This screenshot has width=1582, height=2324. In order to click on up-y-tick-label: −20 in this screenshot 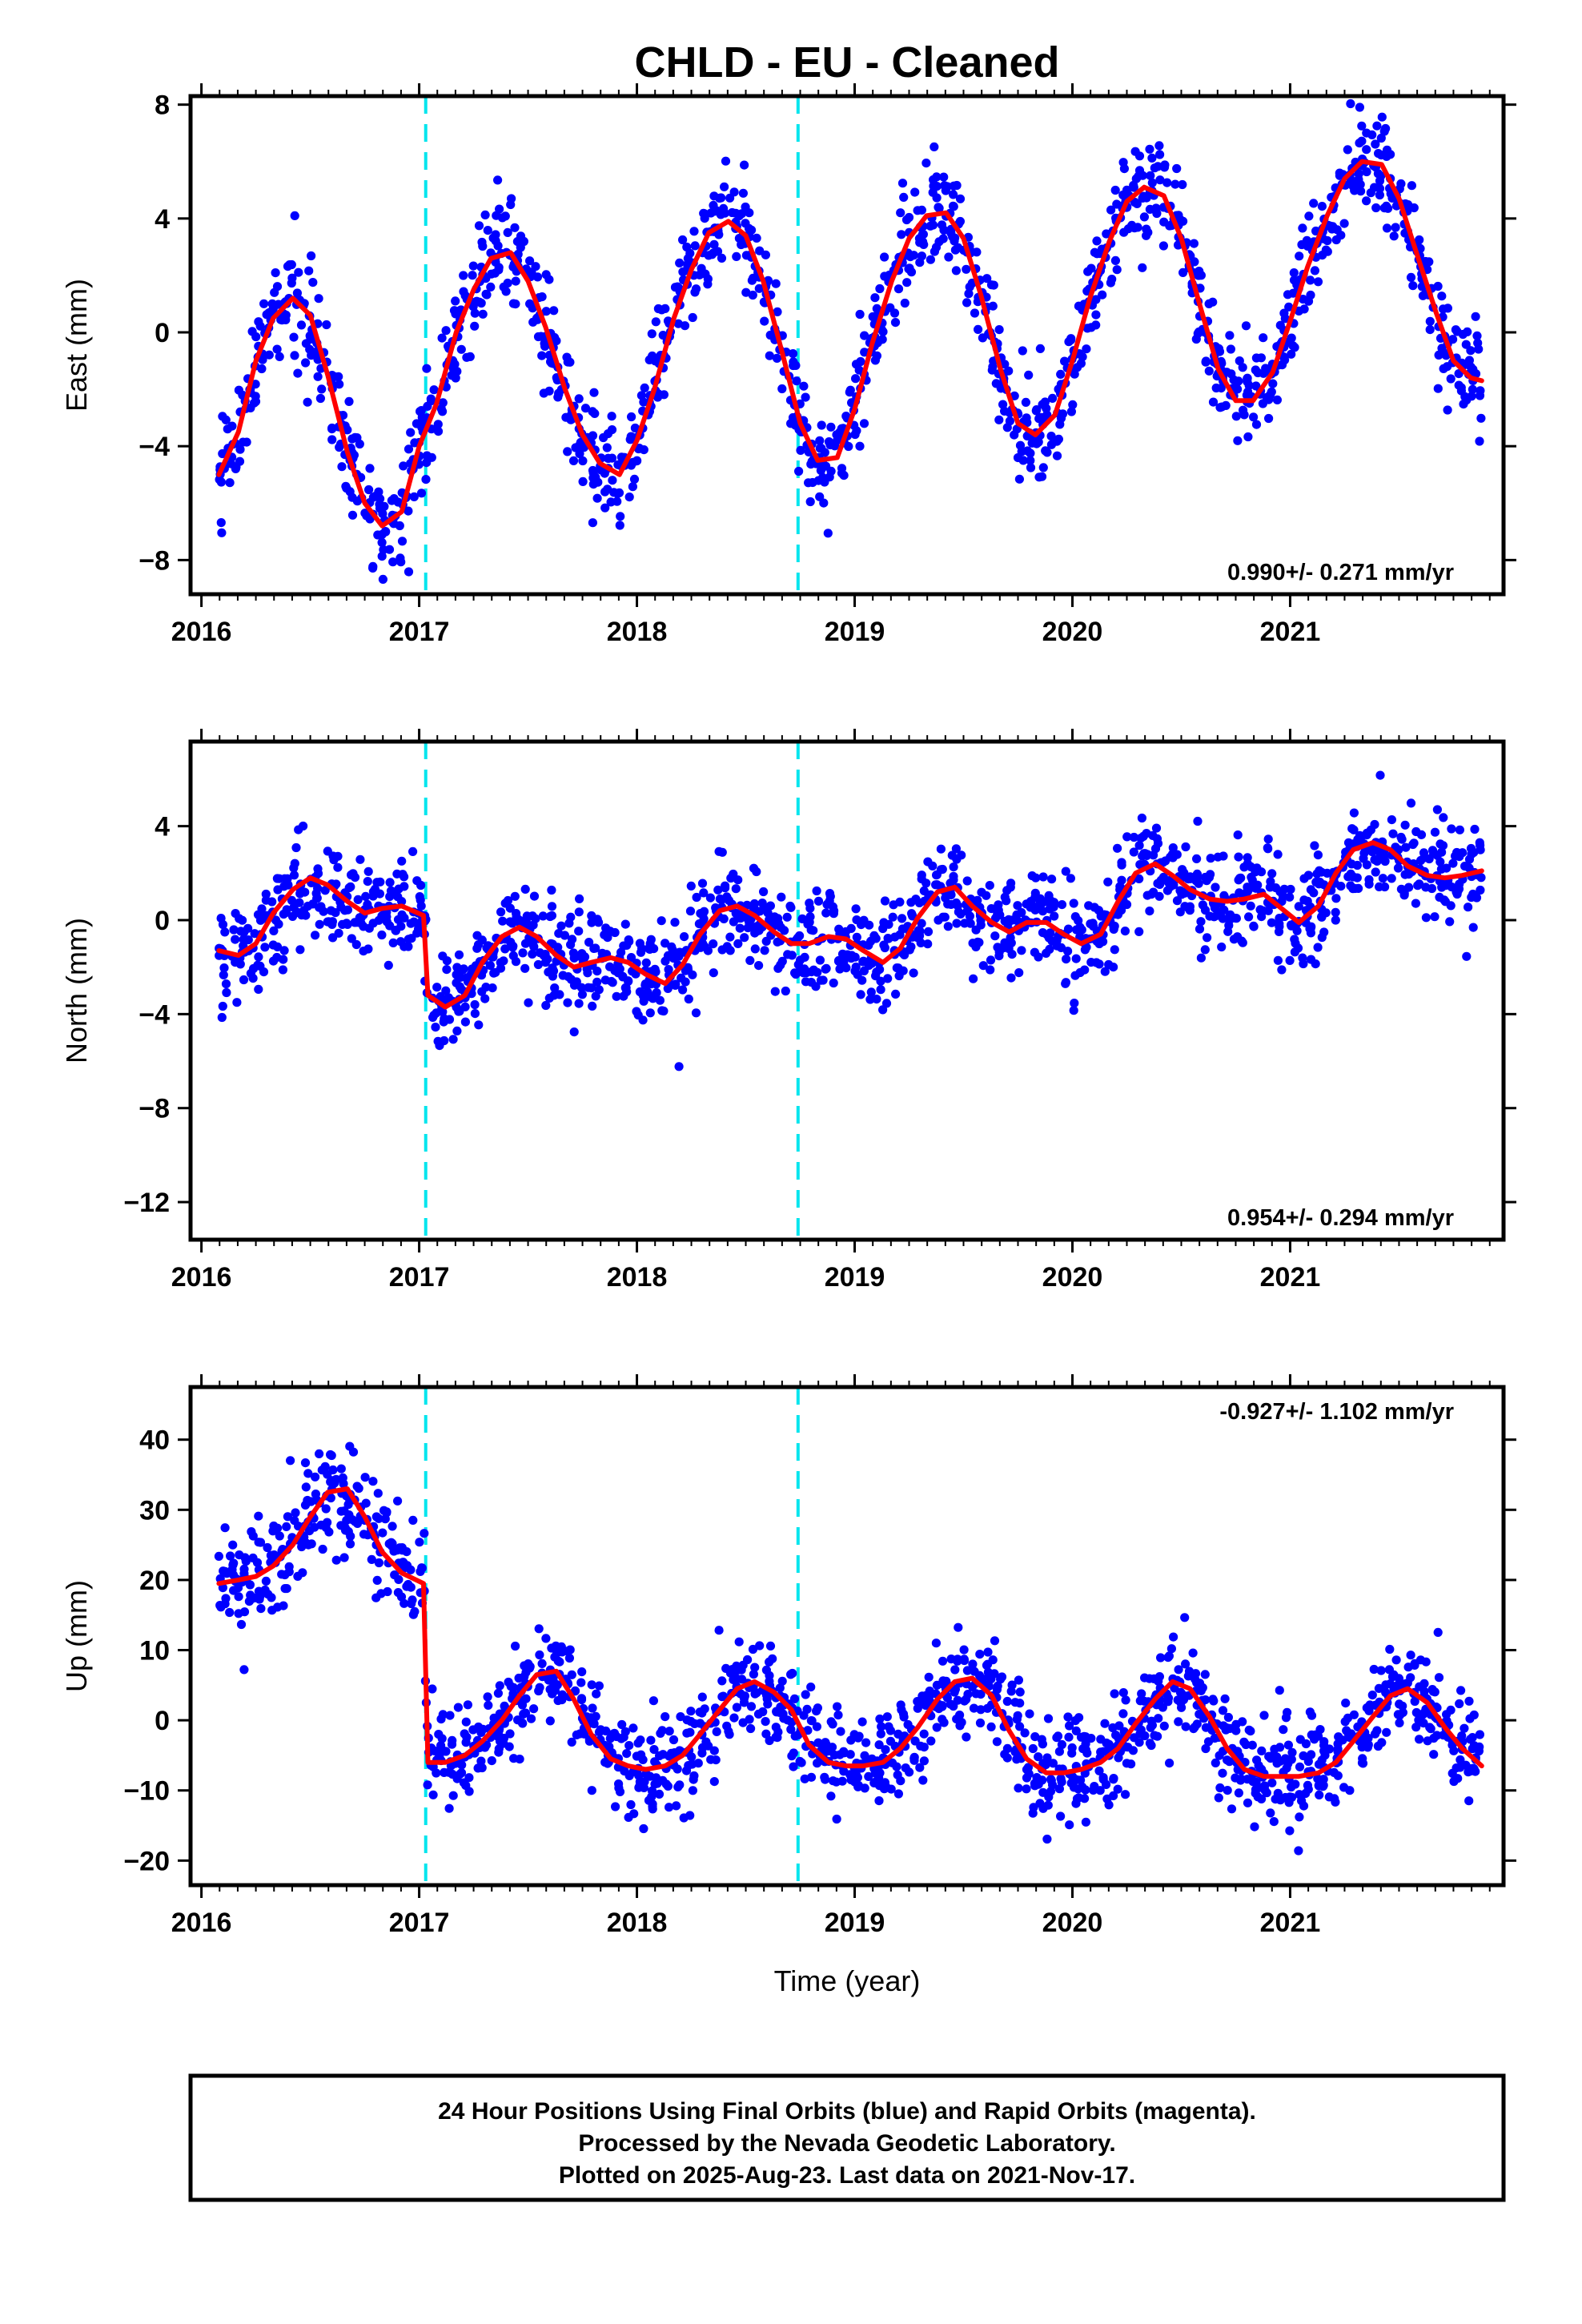, I will do `click(146, 1861)`.